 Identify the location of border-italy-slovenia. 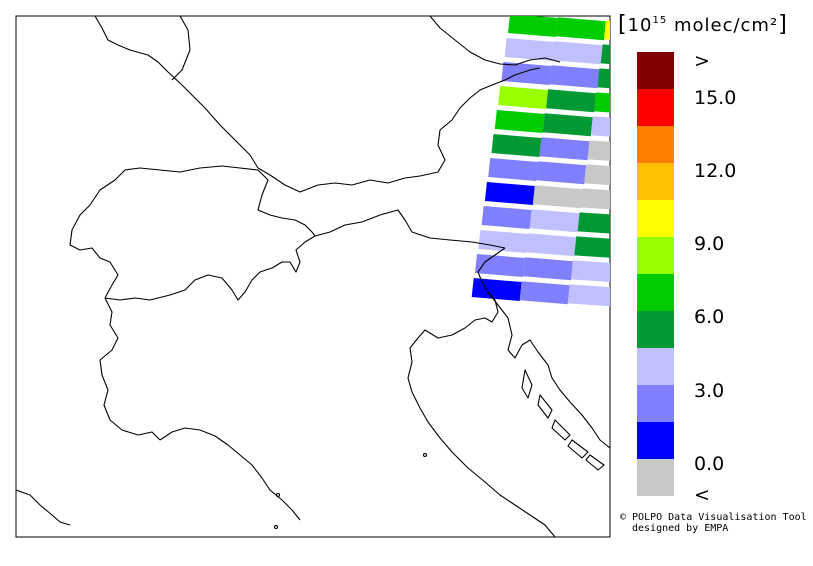
(491, 270).